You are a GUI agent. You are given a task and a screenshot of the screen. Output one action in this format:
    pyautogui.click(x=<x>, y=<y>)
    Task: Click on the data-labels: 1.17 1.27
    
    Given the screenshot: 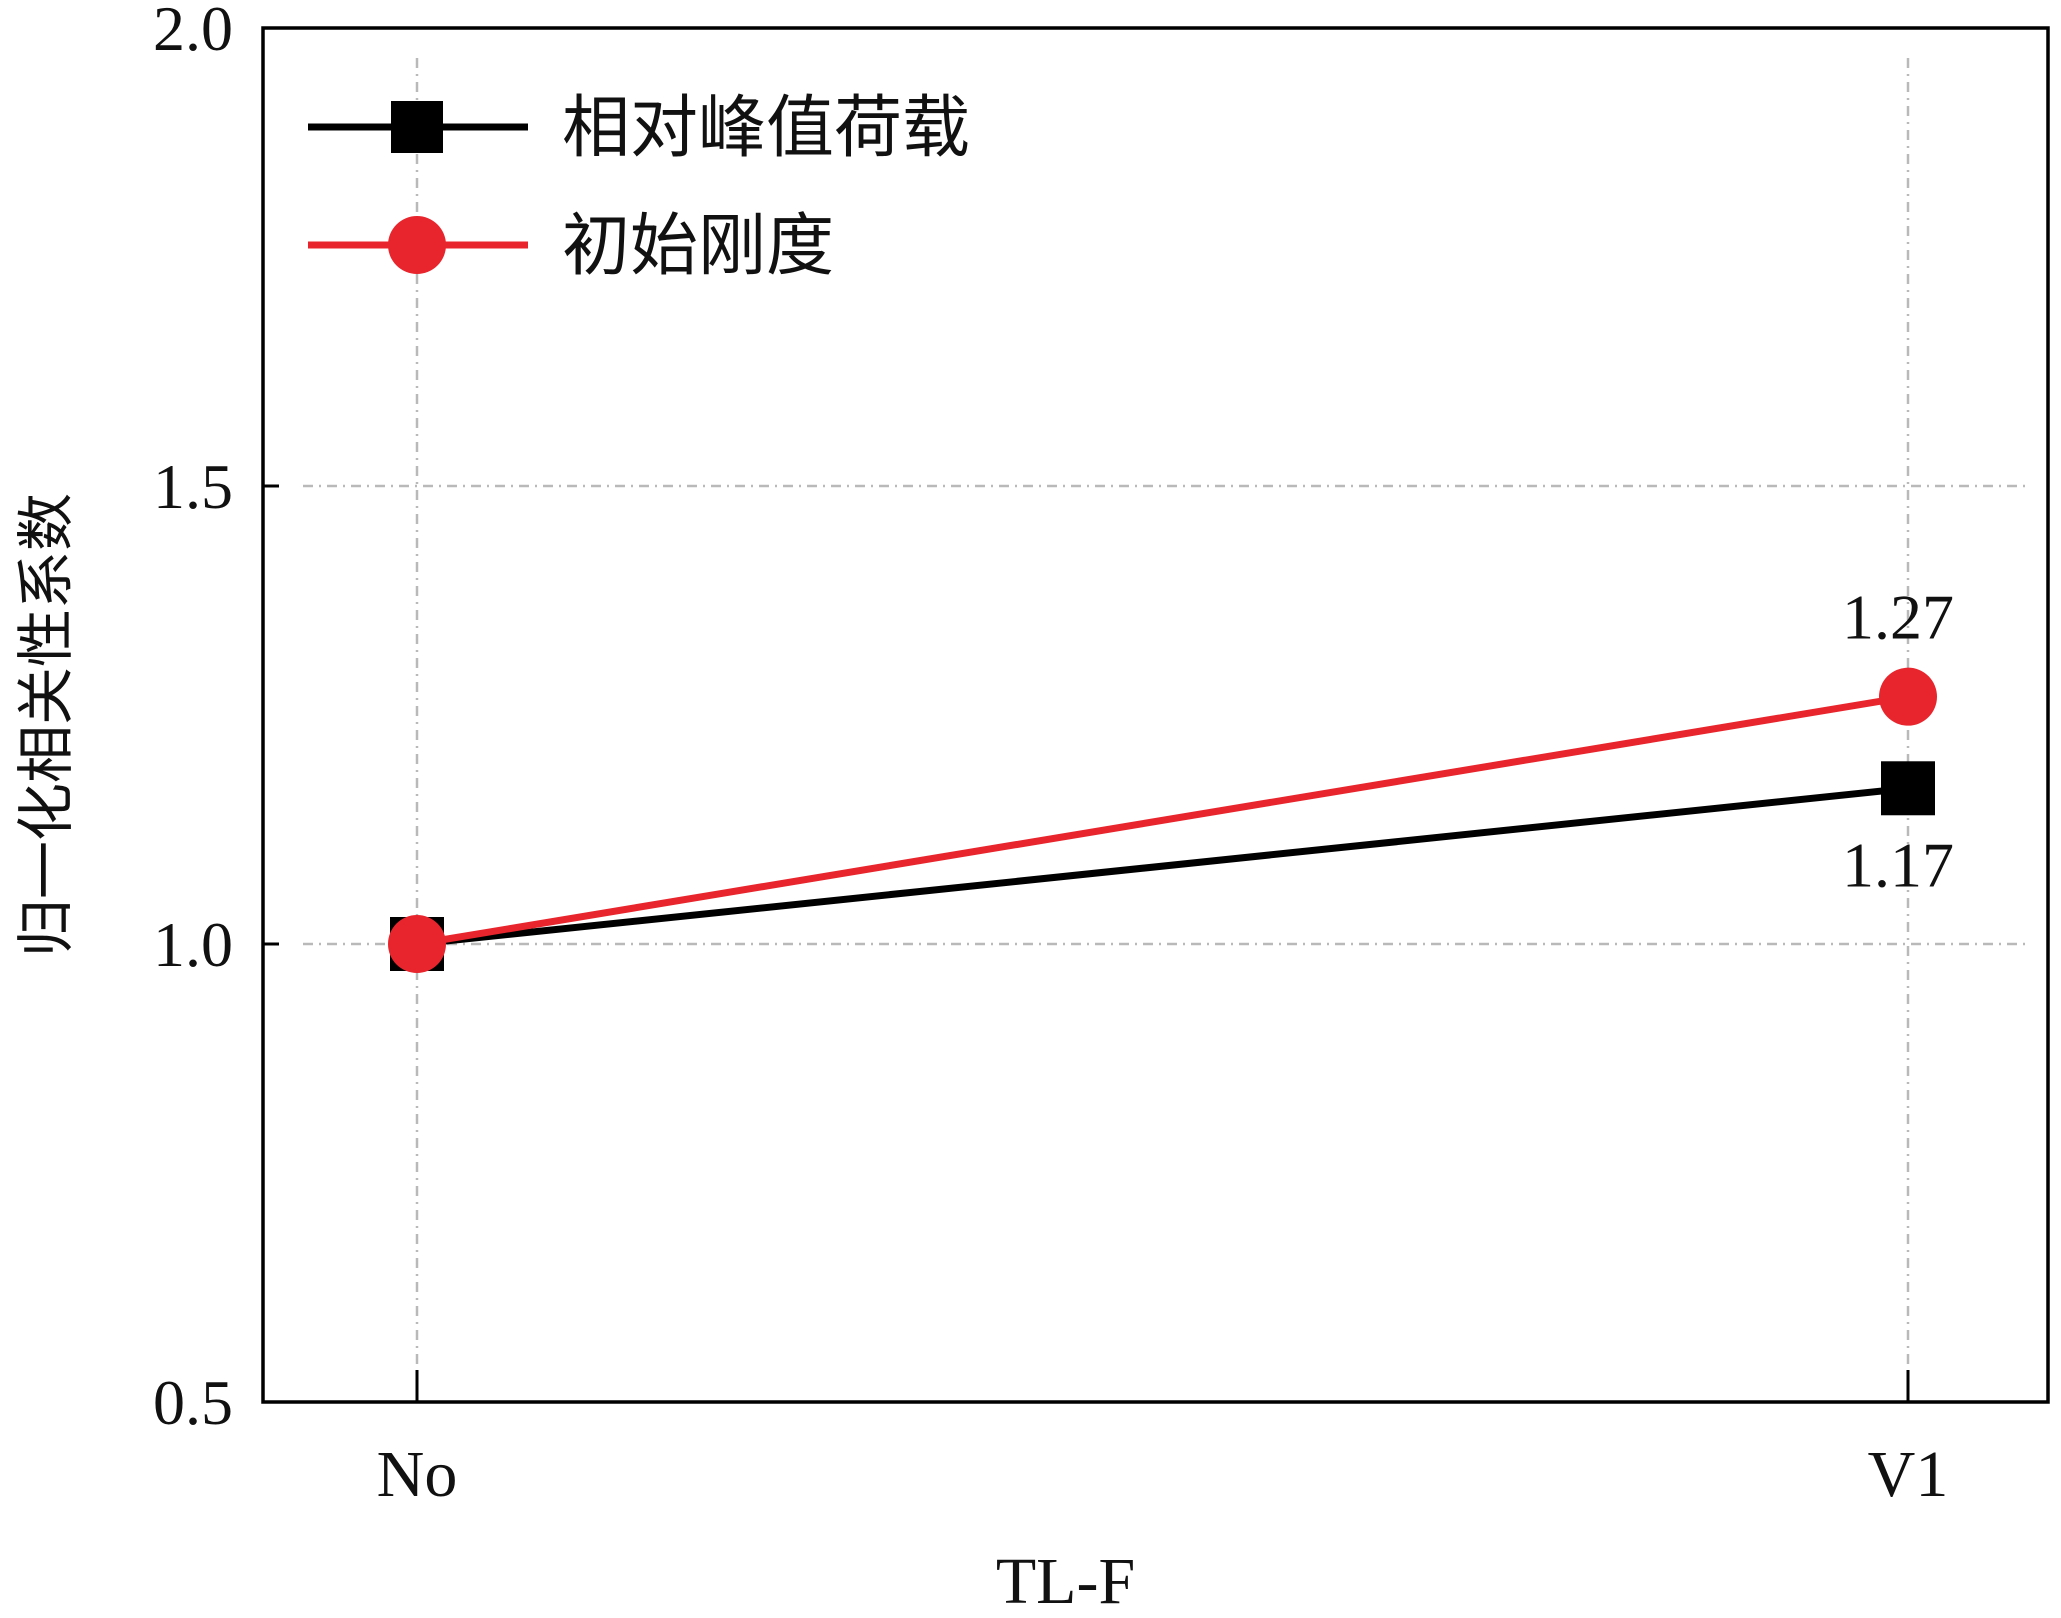 What is the action you would take?
    pyautogui.click(x=1898, y=741)
    